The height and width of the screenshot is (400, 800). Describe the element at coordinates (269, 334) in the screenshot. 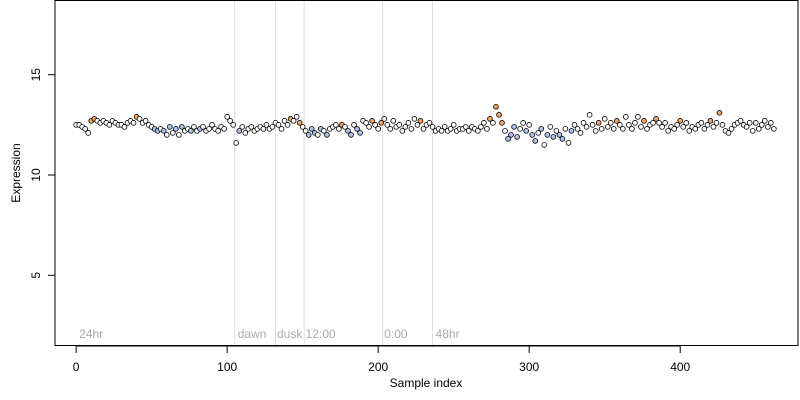

I see `group-labels: 24hr dawn dusk 12:00 0:00 48hr` at that location.